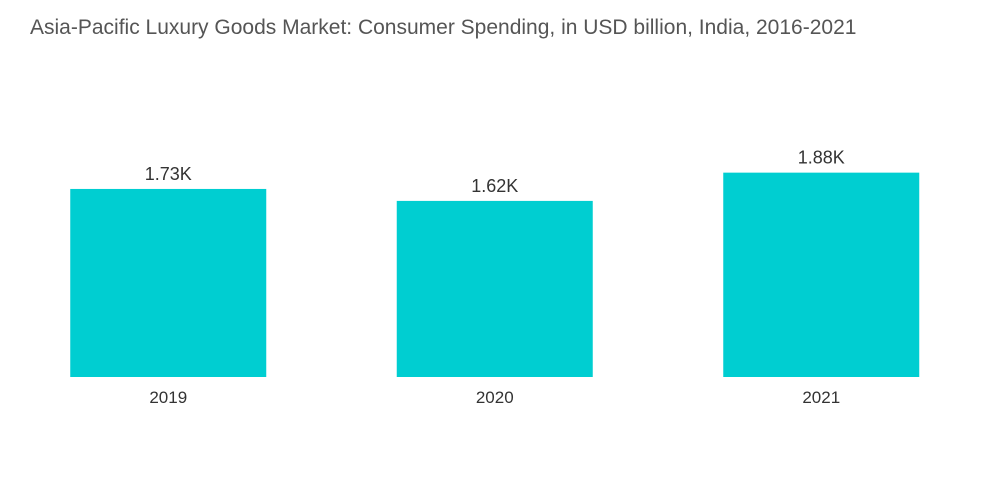 The image size is (1000, 504). Describe the element at coordinates (821, 158) in the screenshot. I see `data-label-2021: 1.88K` at that location.